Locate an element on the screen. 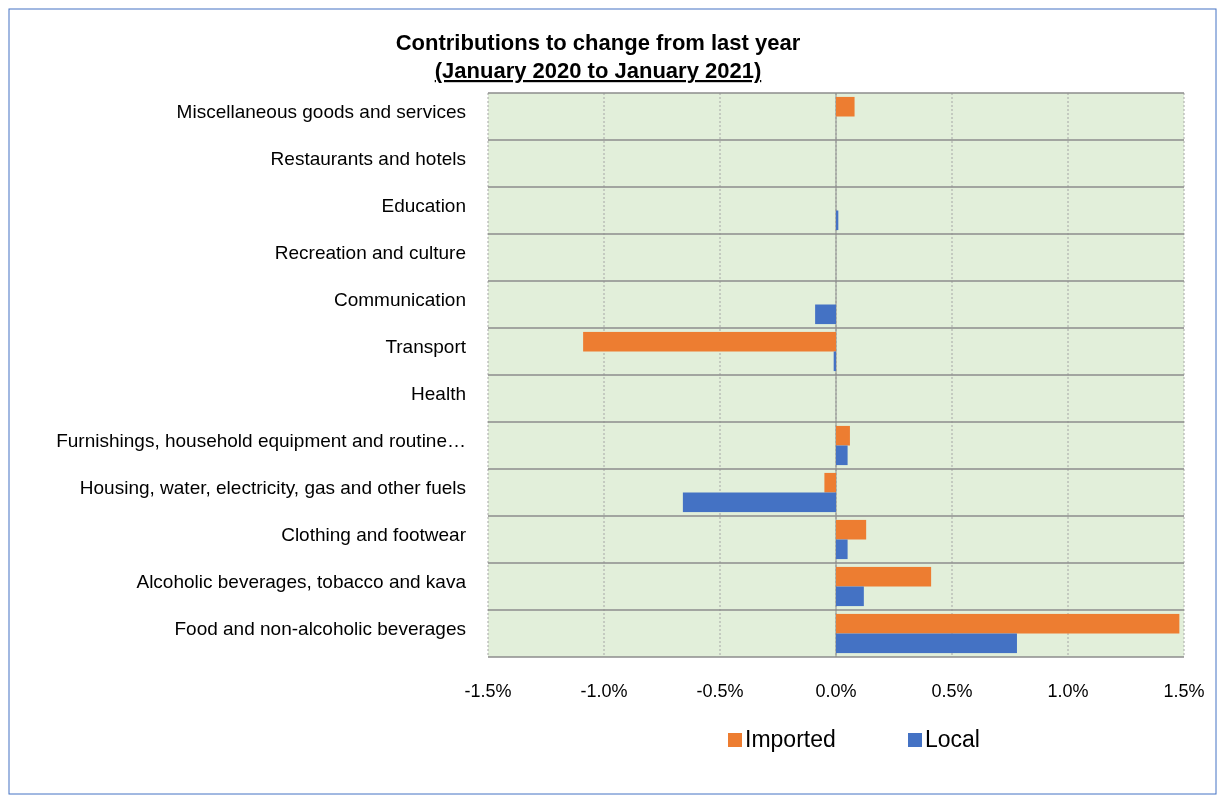  y-tick-label: Clothing and footwear is located at coordinates (374, 534).